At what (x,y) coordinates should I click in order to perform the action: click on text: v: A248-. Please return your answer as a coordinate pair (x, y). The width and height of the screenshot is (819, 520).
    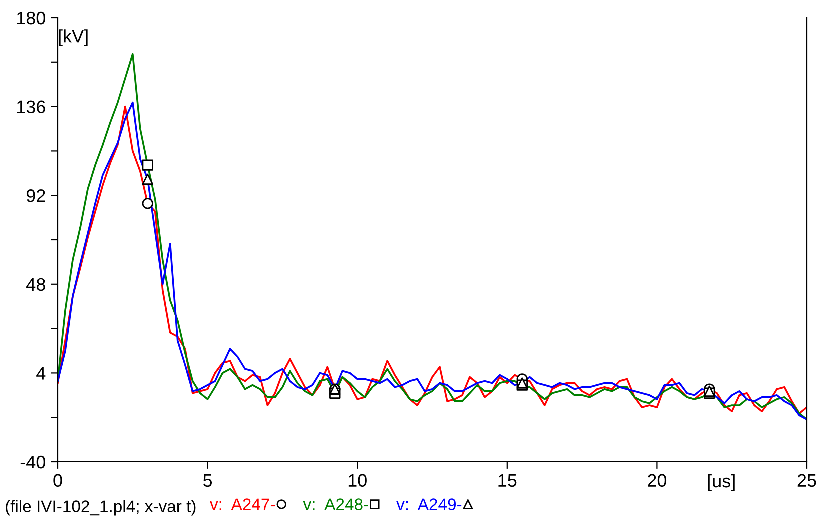
    Looking at the image, I should click on (335, 504).